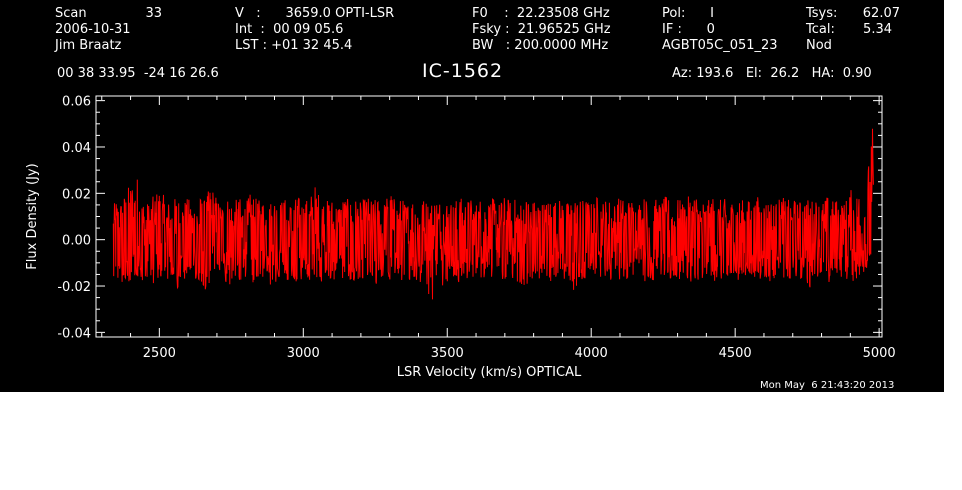 This screenshot has width=962, height=490. What do you see at coordinates (735, 353) in the screenshot?
I see `x-tick-label: 4500` at bounding box center [735, 353].